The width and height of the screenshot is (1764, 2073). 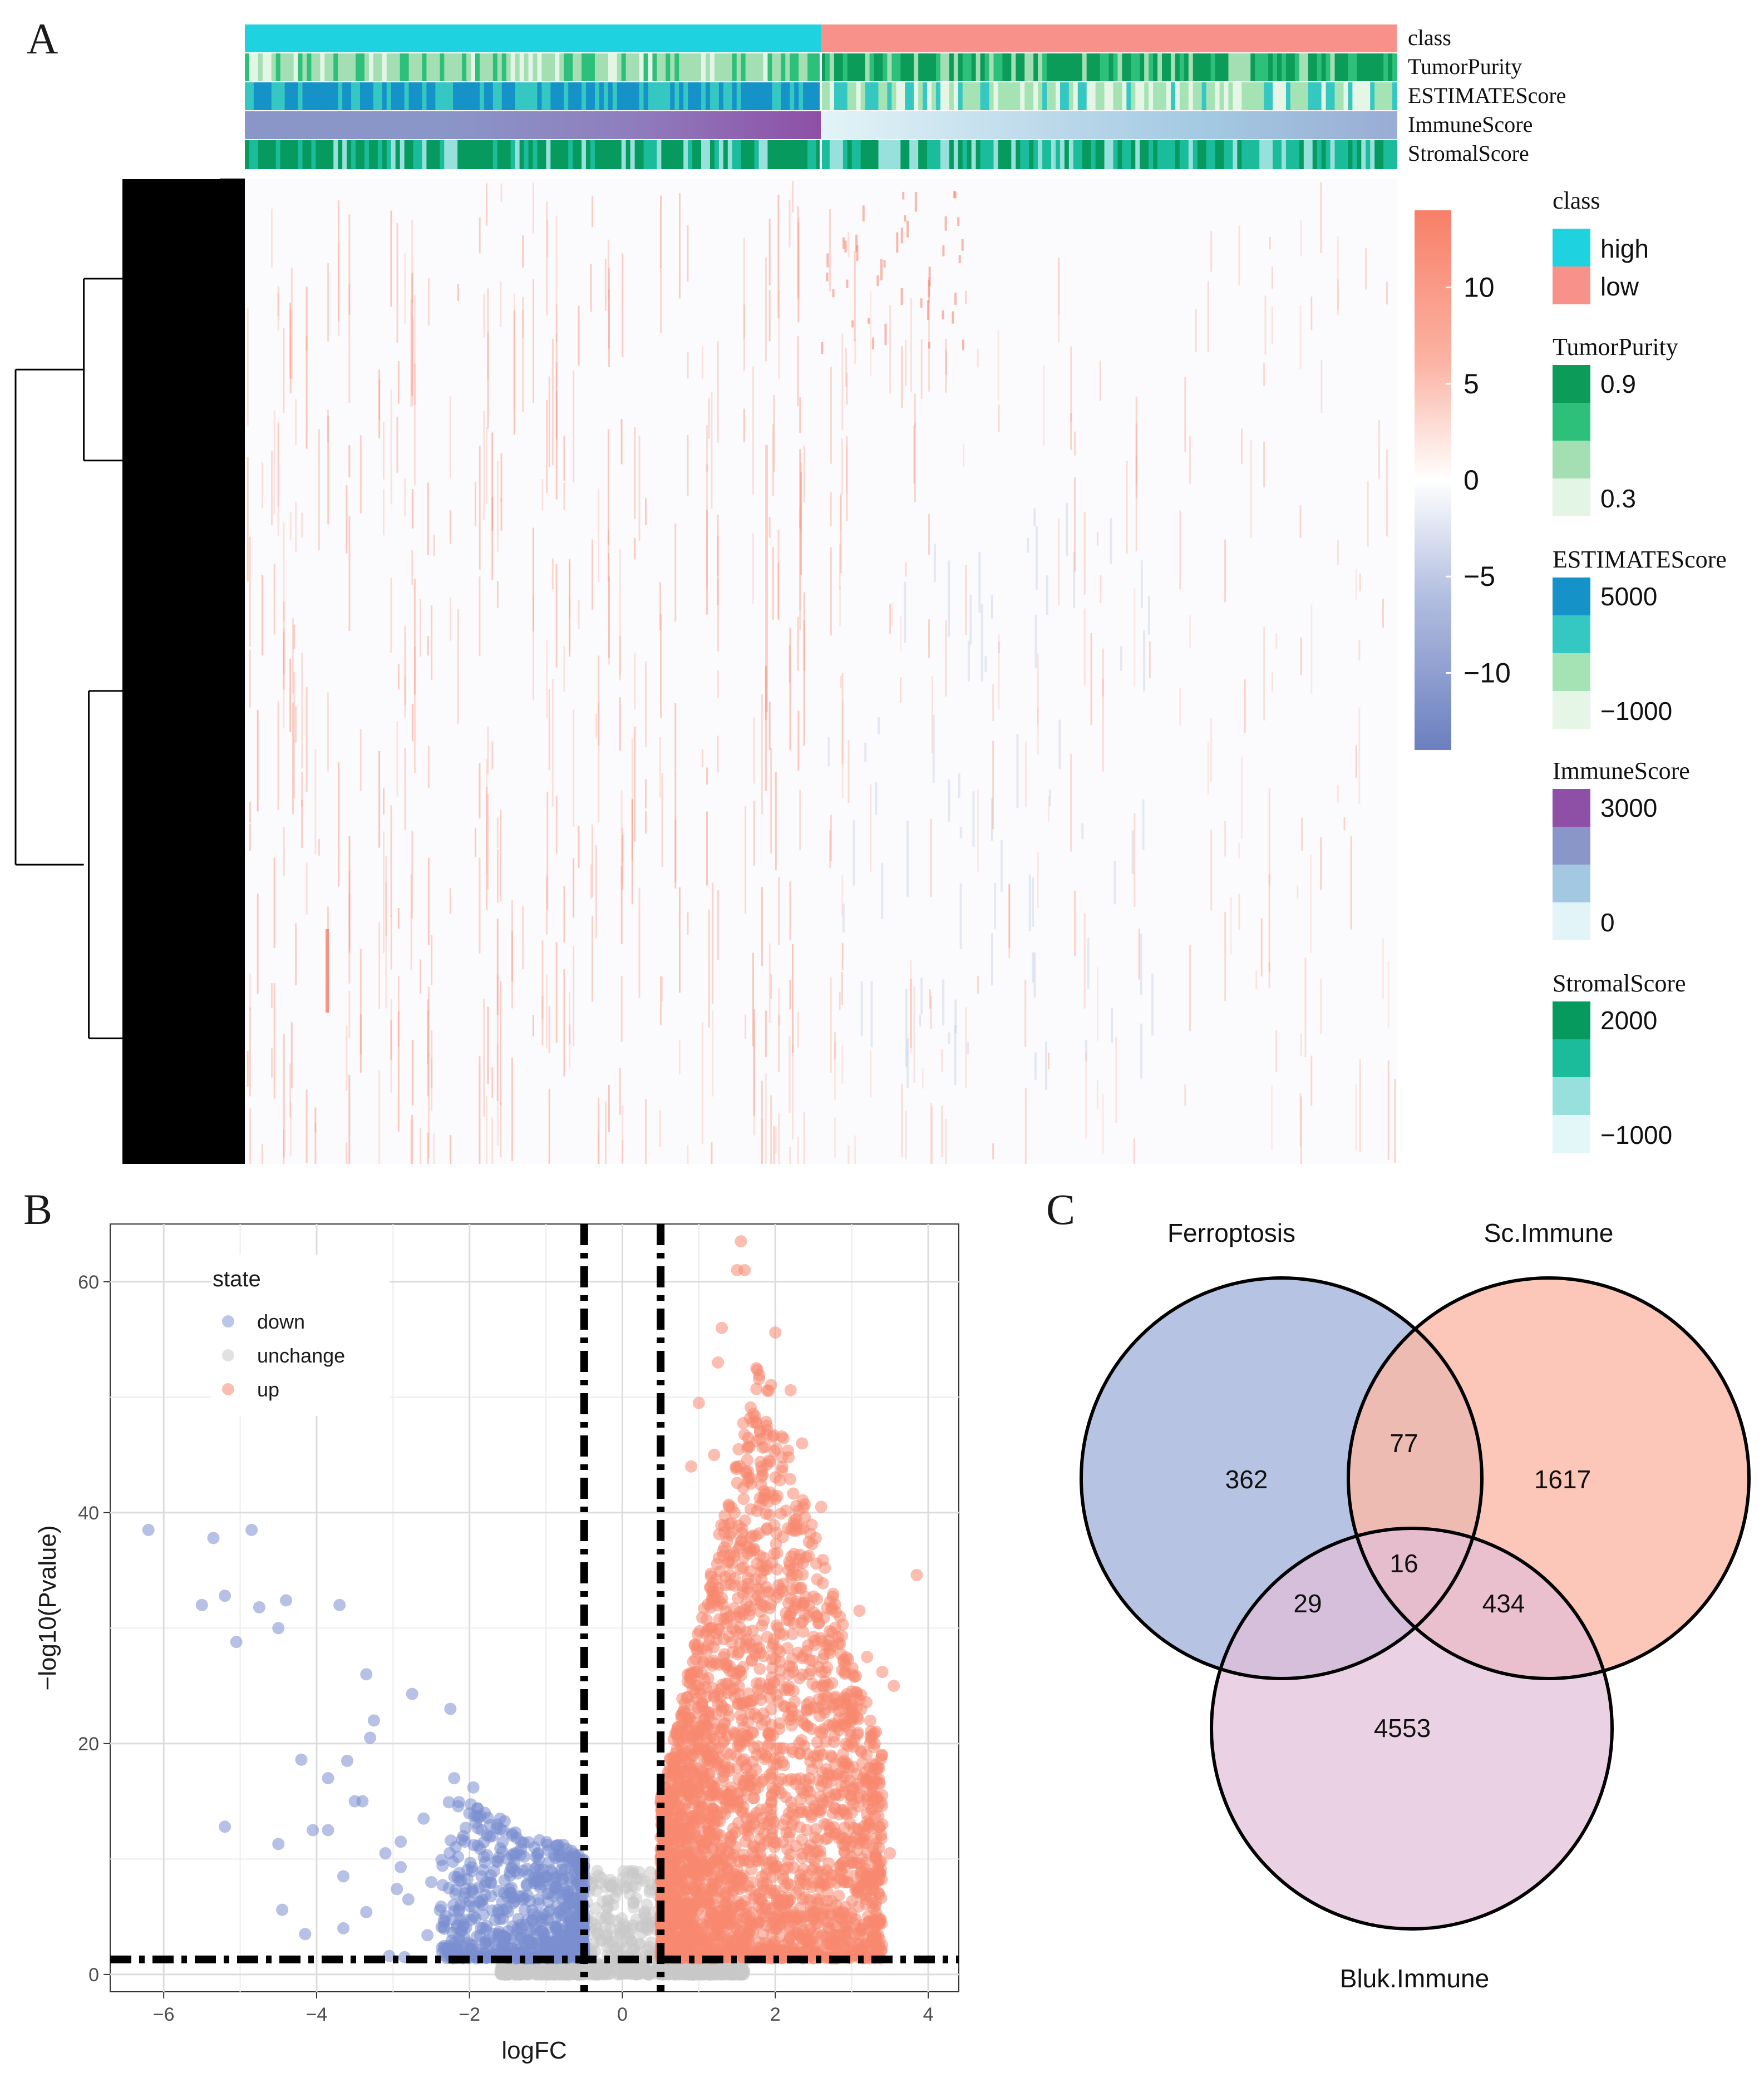 What do you see at coordinates (533, 38) in the screenshot?
I see `class-high-band` at bounding box center [533, 38].